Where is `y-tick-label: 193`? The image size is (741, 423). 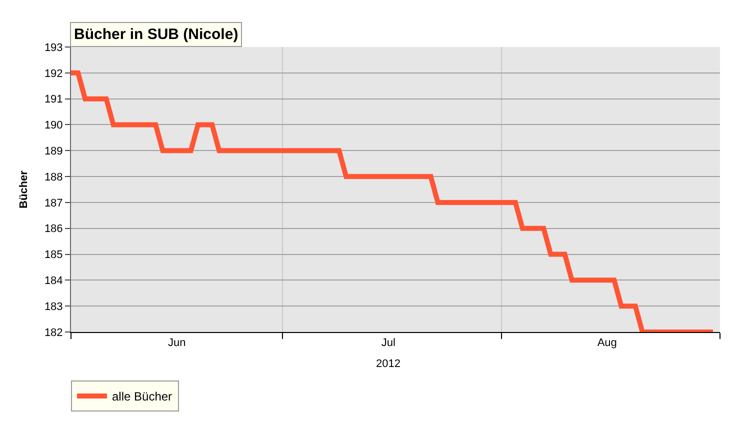
y-tick-label: 193 is located at coordinates (53, 48).